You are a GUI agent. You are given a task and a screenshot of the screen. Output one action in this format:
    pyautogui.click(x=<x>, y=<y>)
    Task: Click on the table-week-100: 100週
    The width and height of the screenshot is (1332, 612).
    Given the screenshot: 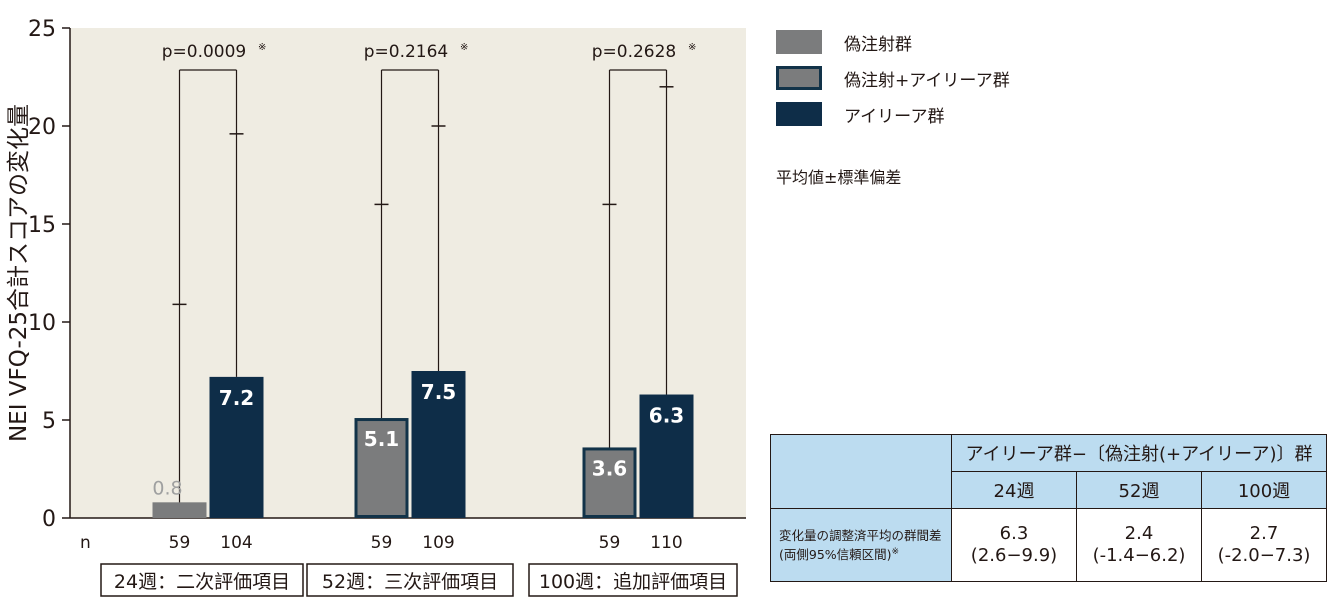 What is the action you would take?
    pyautogui.click(x=1264, y=490)
    